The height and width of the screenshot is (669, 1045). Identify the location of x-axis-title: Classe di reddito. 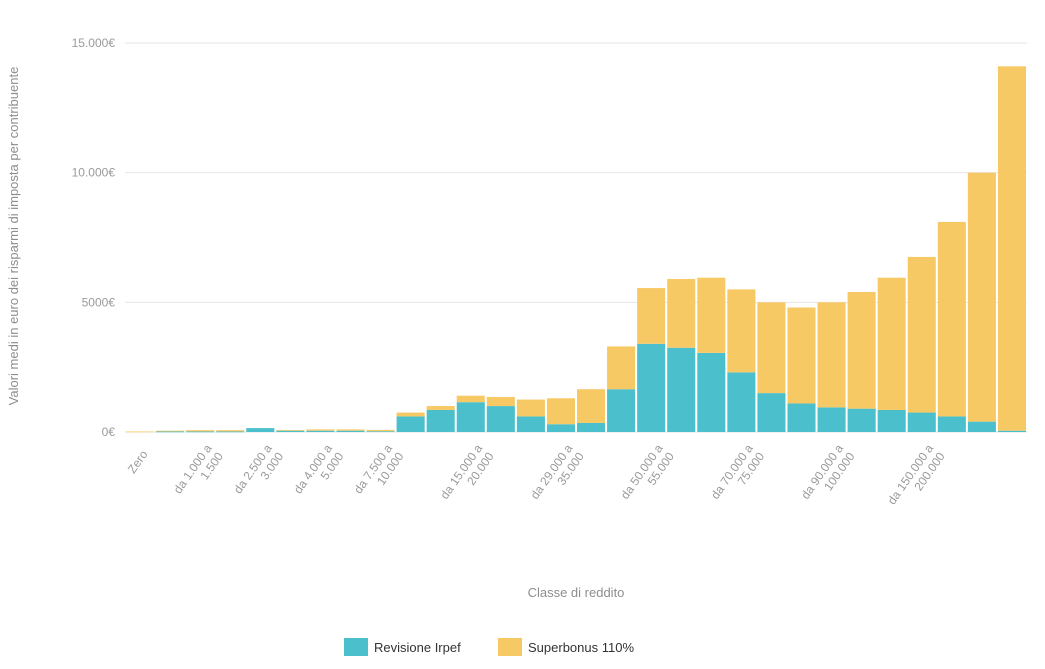
(576, 592).